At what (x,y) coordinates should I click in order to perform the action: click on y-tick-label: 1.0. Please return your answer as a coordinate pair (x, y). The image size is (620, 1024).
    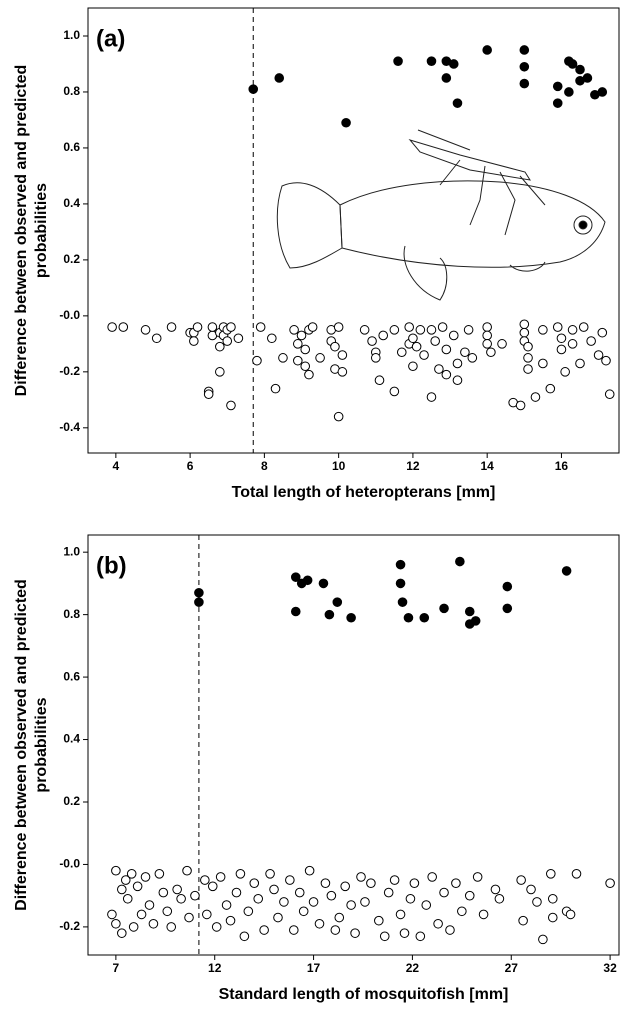
    Looking at the image, I should click on (71, 551).